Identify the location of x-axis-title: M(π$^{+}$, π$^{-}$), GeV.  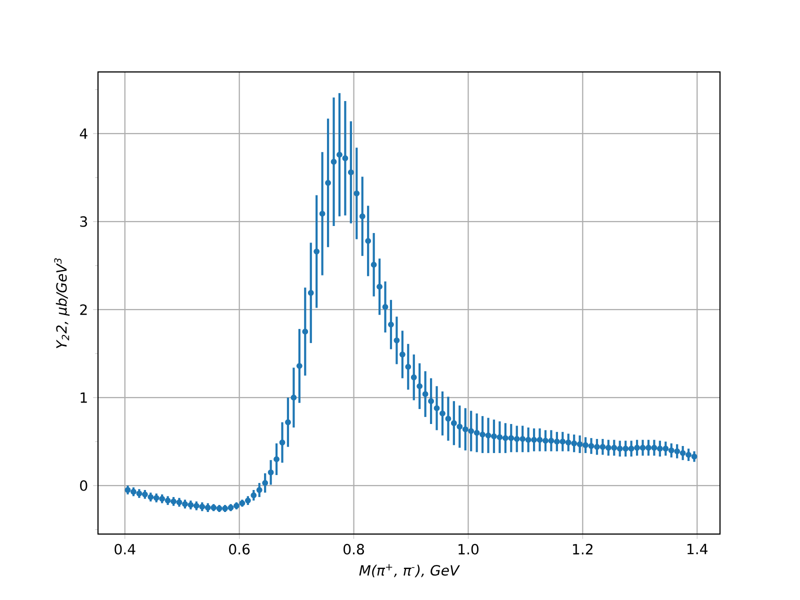
(409, 571).